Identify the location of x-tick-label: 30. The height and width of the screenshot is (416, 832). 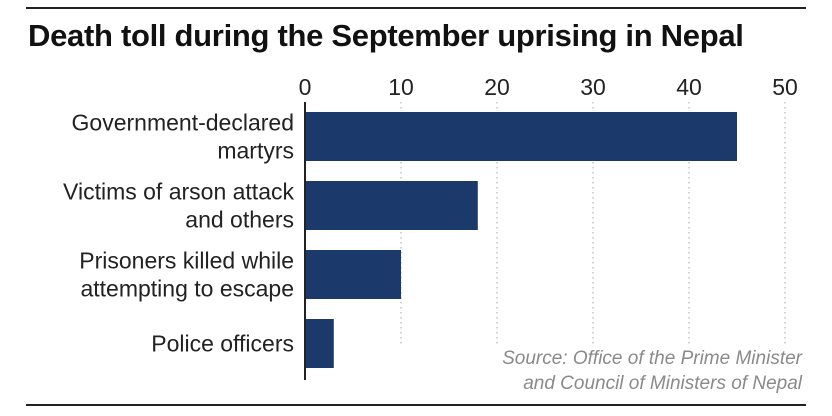
(593, 87).